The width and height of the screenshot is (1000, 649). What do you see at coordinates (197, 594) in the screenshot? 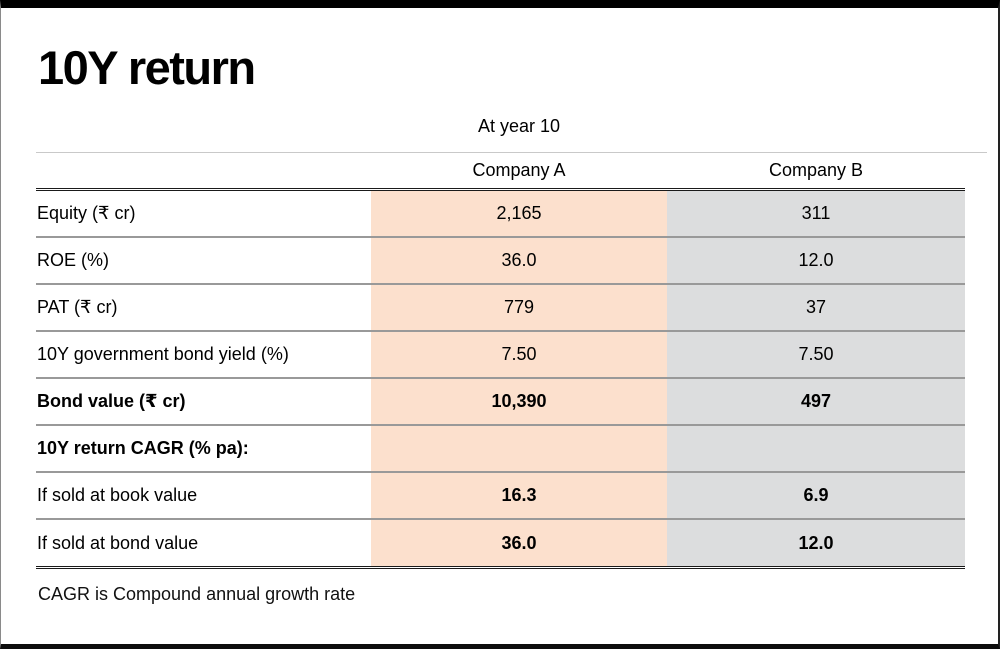
I see `footnote: CAGR is Compound annual growth rate` at bounding box center [197, 594].